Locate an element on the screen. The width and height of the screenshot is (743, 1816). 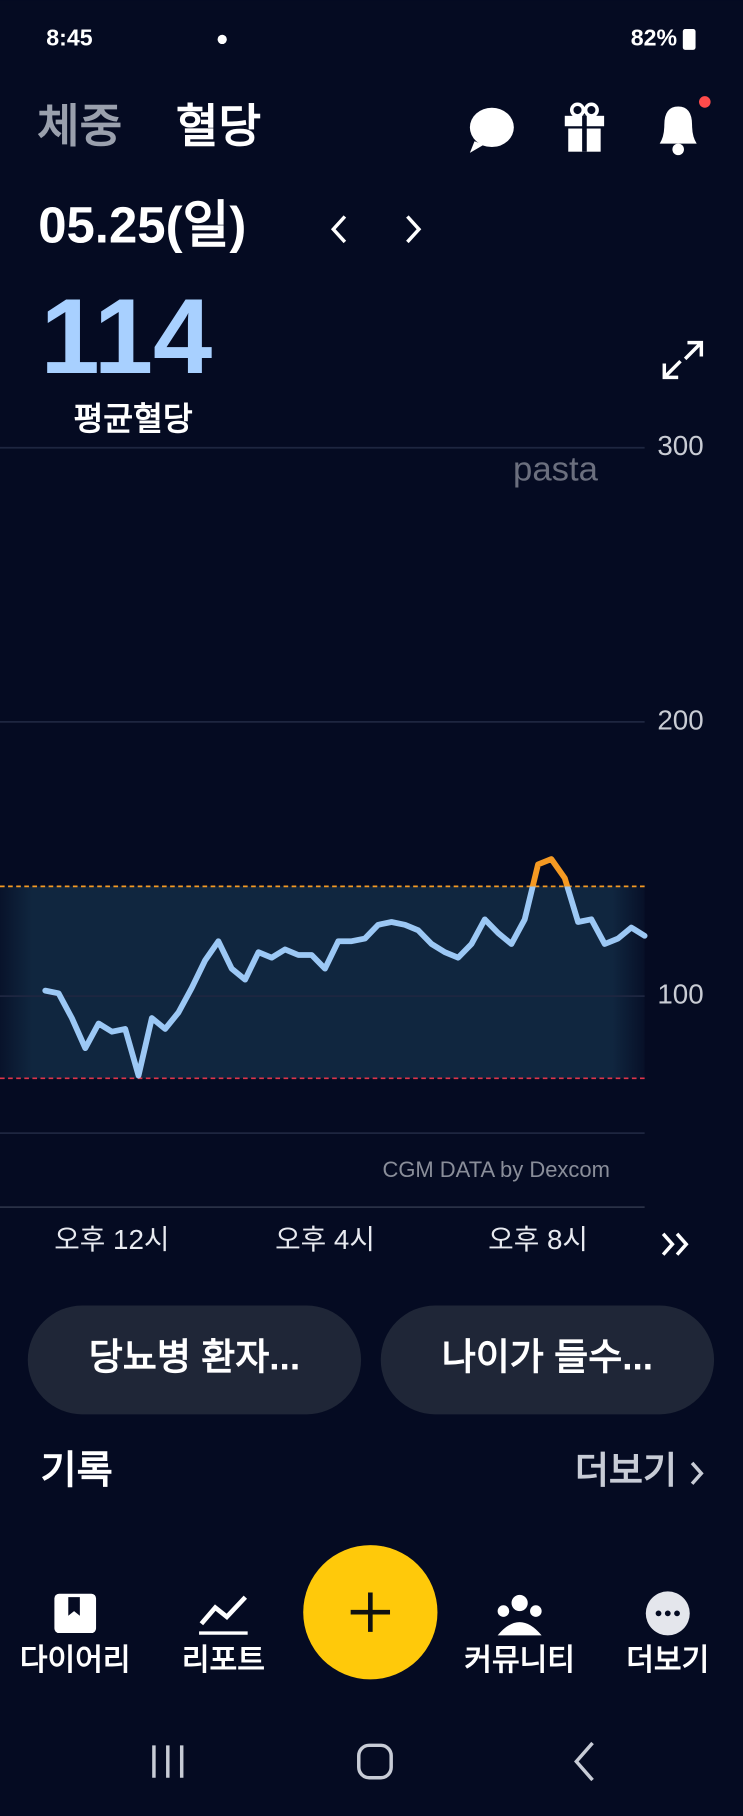
bell-icon is located at coordinates (685, 126).